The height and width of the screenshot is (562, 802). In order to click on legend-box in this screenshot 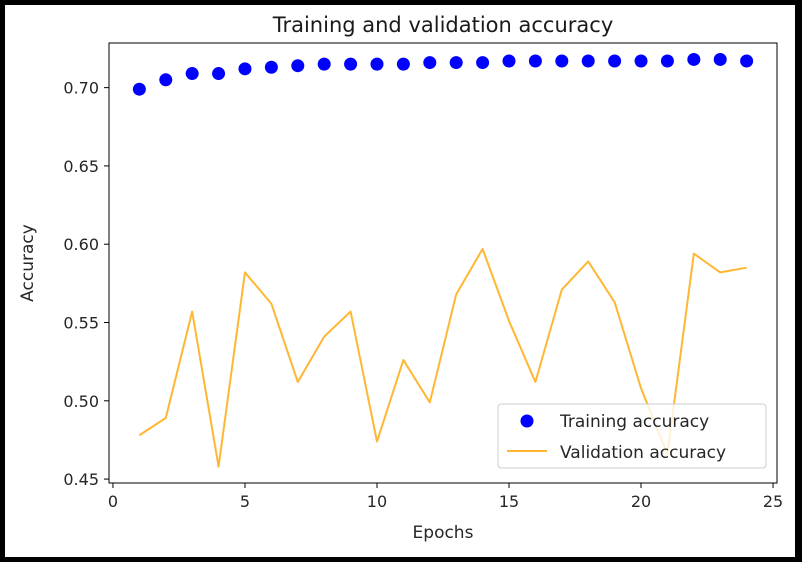, I will do `click(632, 436)`.